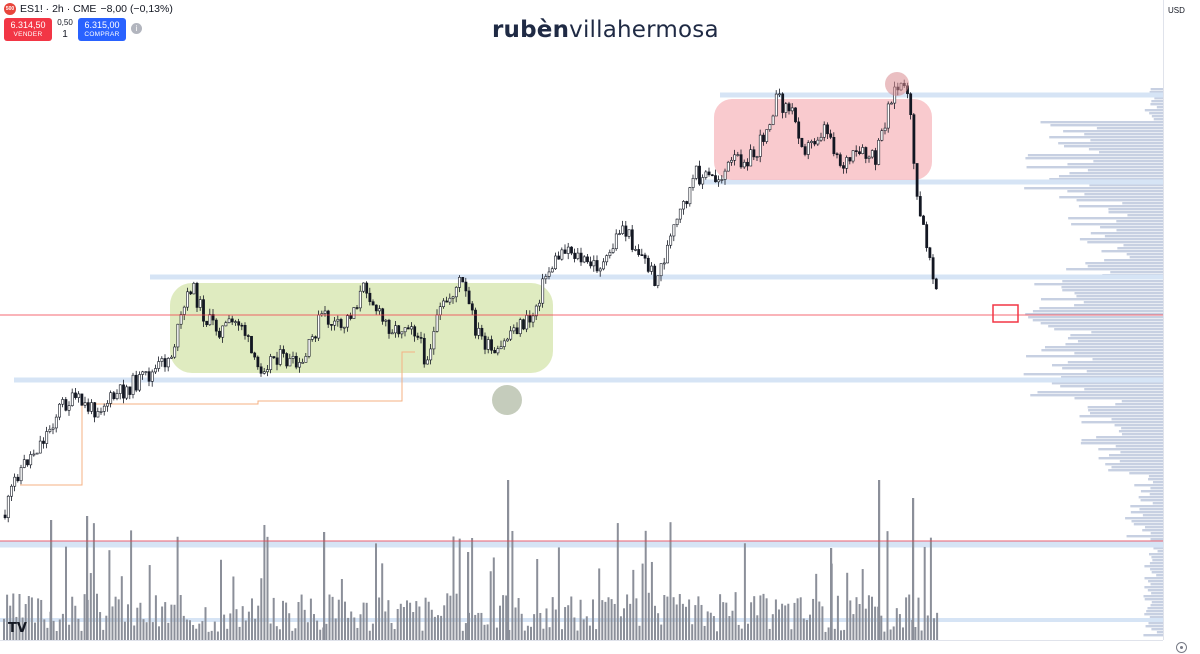 This screenshot has height=654, width=1200. I want to click on buy-button: 6.315,00 COMPRAR, so click(102, 29).